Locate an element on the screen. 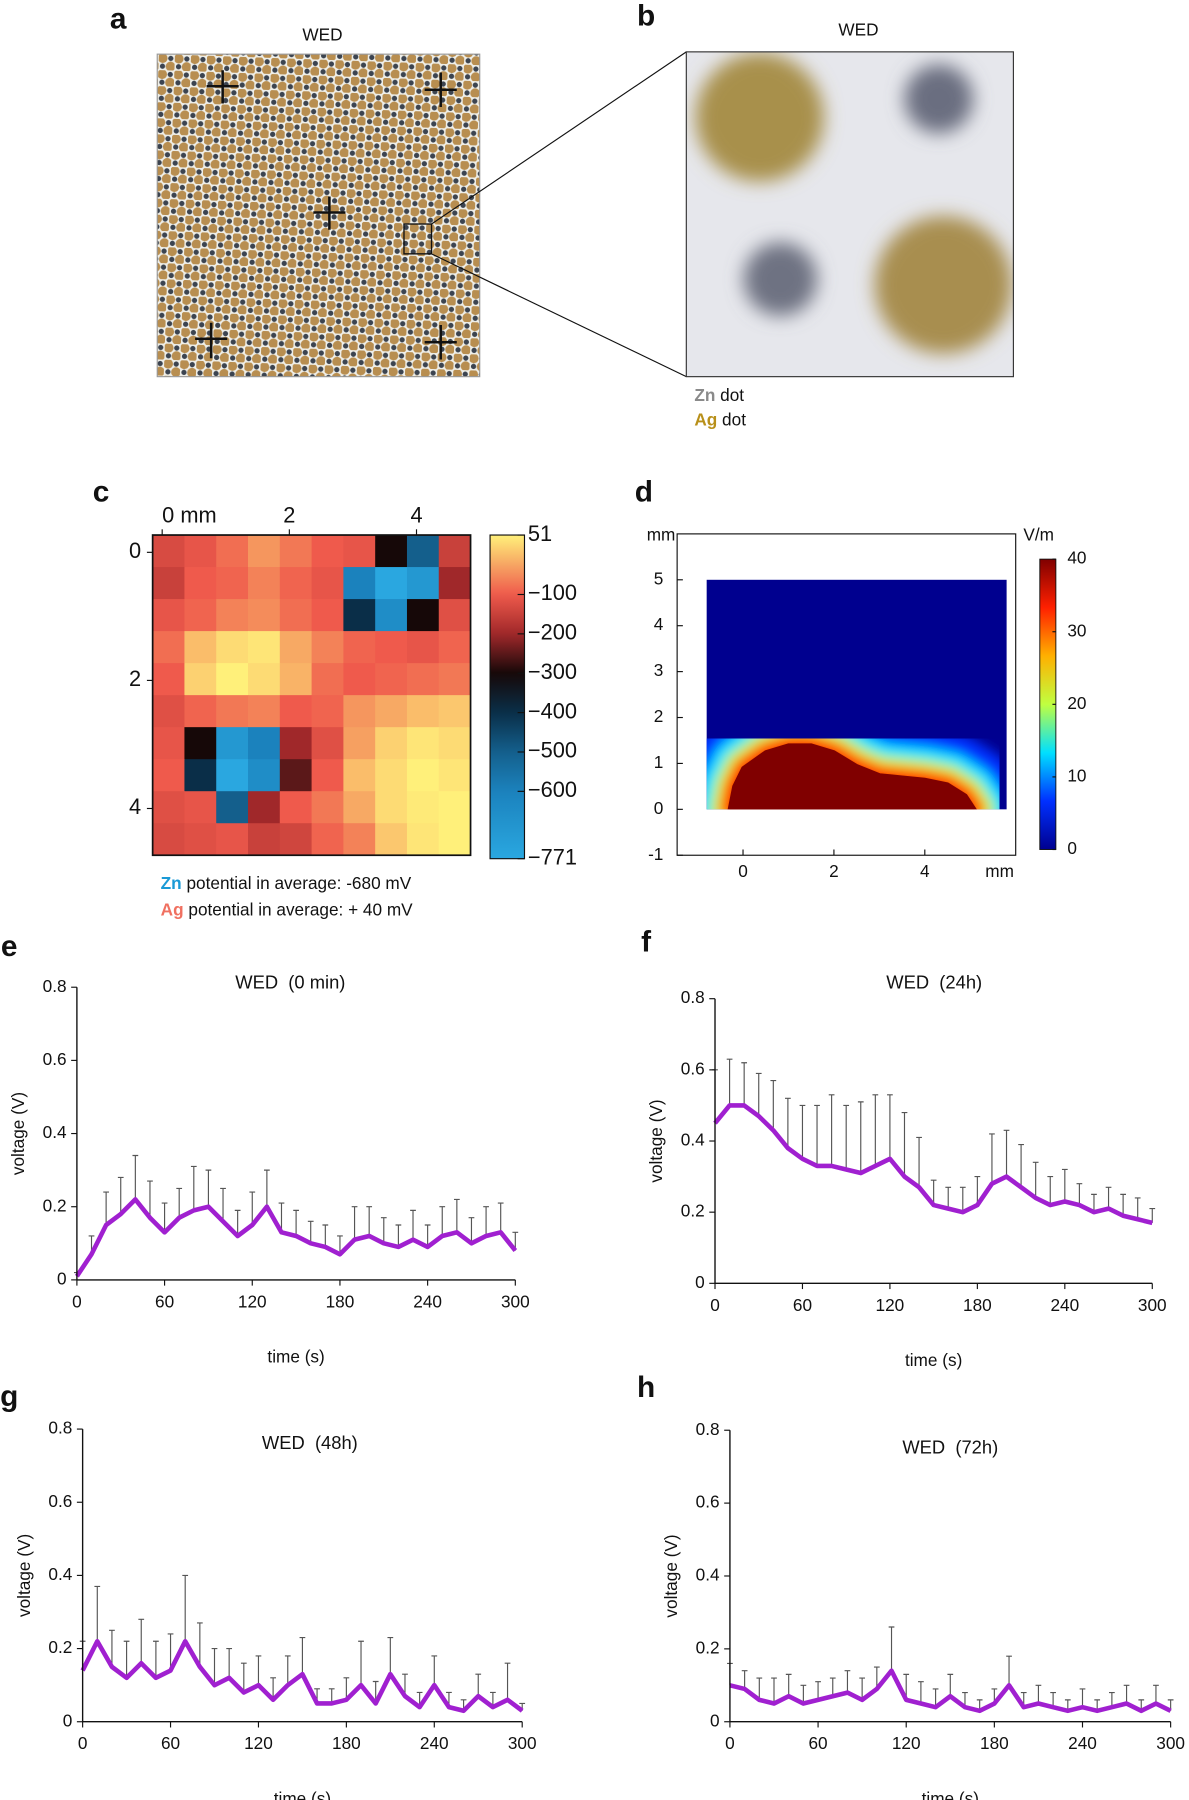 Image resolution: width=1189 pixels, height=1800 pixels. y-tick-label: 4 is located at coordinates (135, 806).